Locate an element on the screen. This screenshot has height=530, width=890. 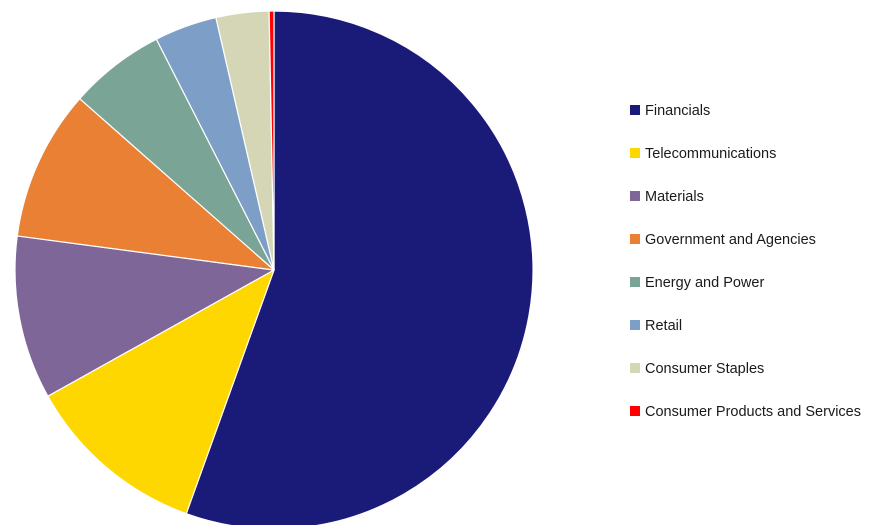
legend-item: Energy and Power is located at coordinates (697, 283).